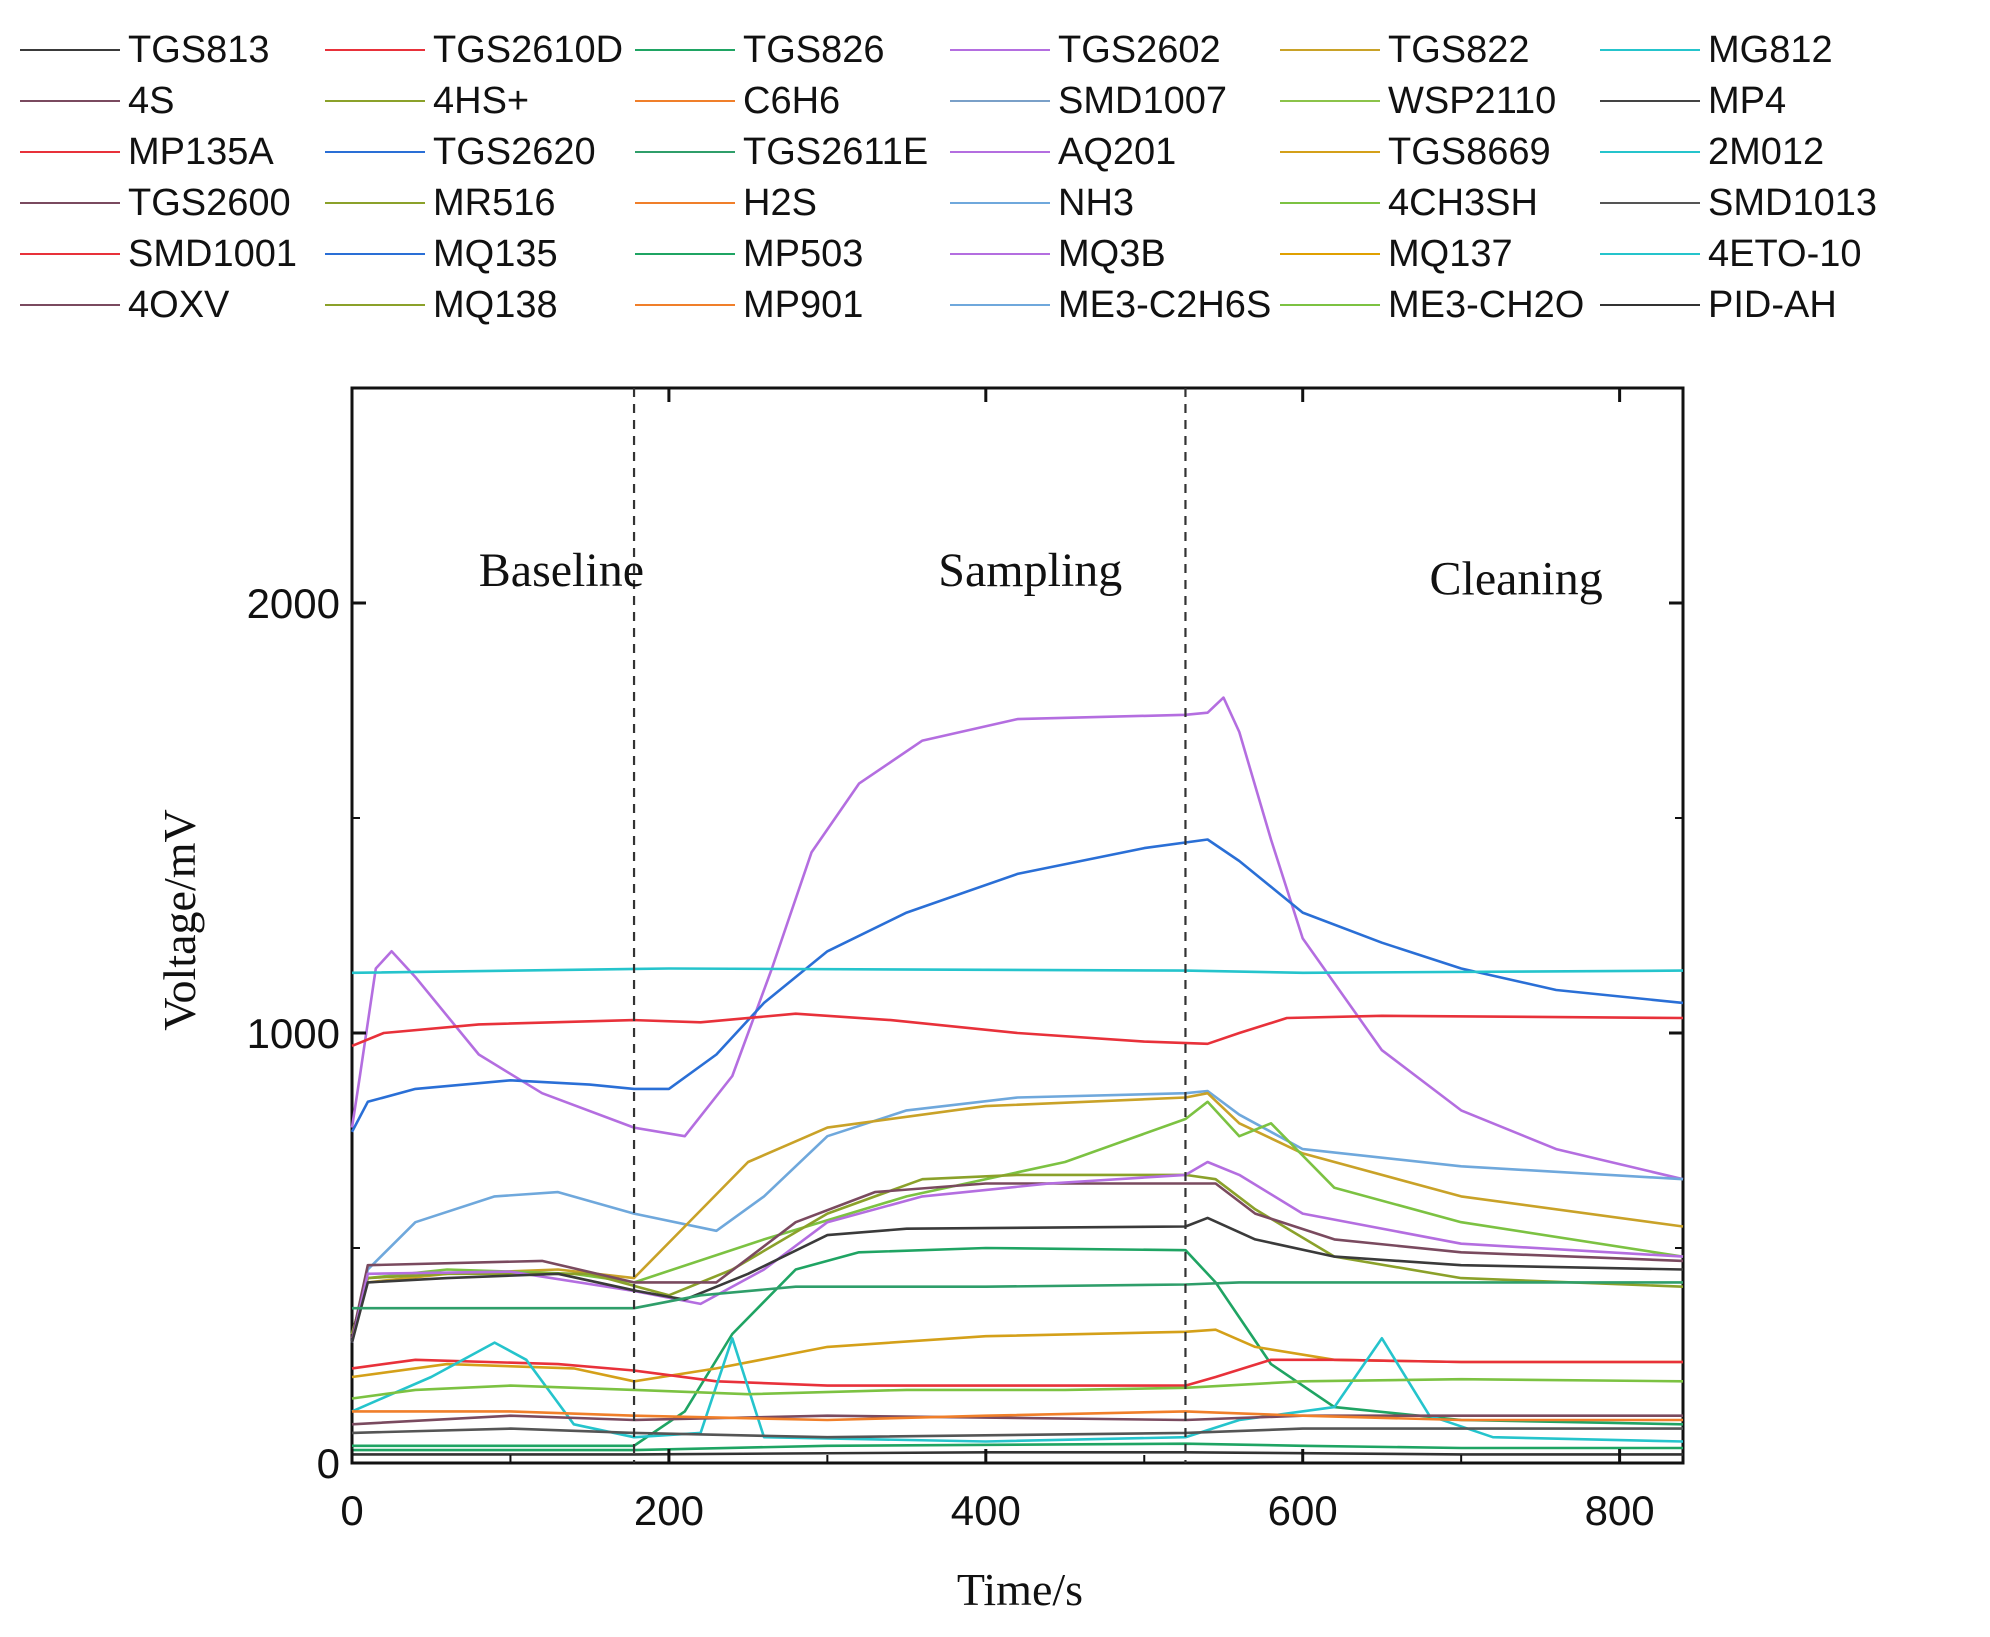 The height and width of the screenshot is (1637, 1990). I want to click on legend-label: 4S, so click(151, 101).